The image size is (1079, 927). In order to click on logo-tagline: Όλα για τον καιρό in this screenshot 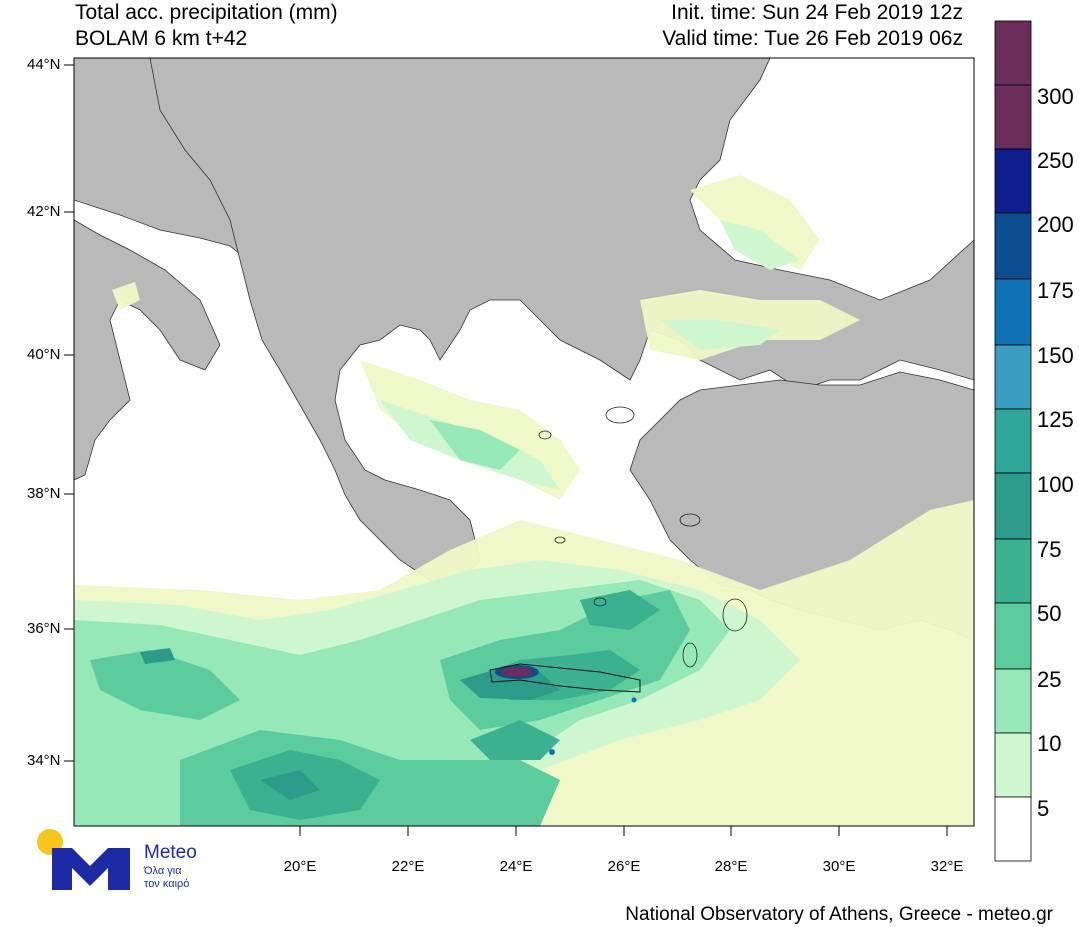, I will do `click(166, 878)`.